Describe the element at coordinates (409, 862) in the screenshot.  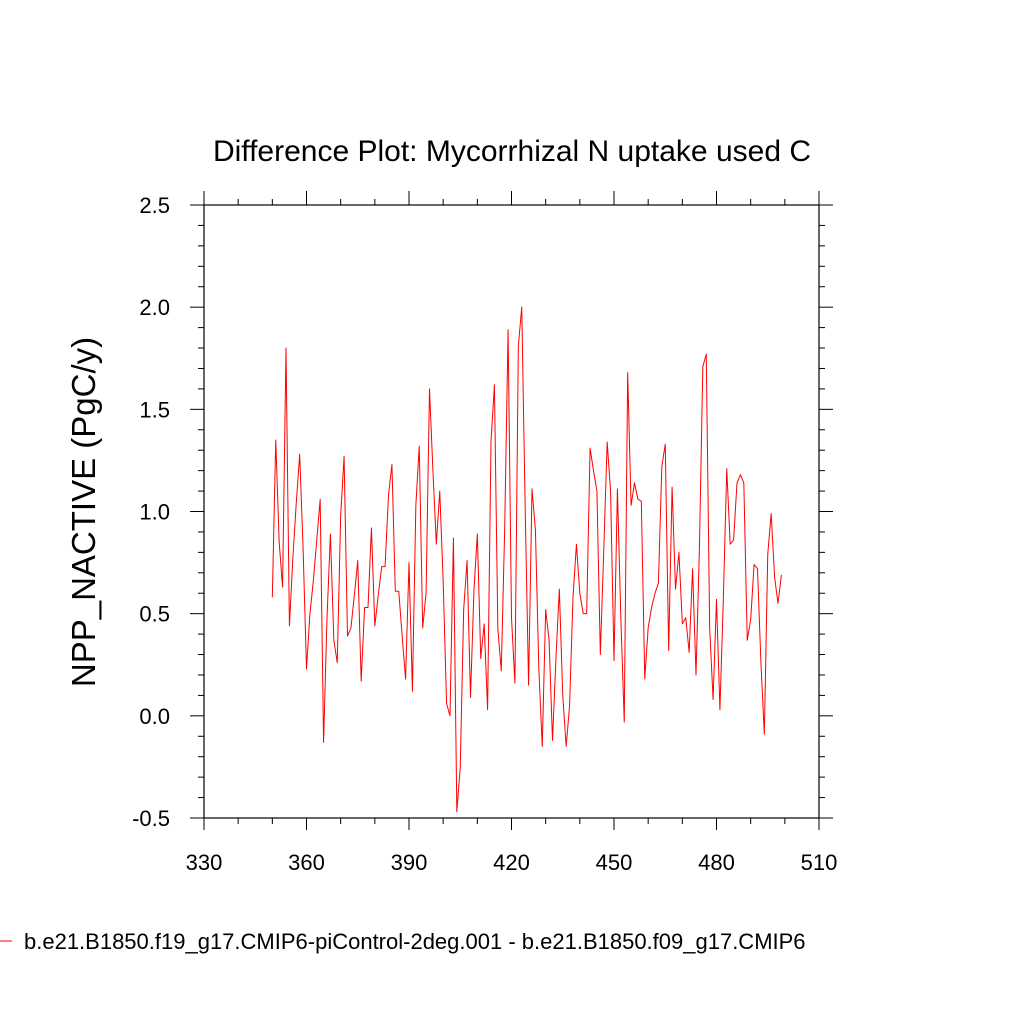
I see `x-tick-label: 390` at that location.